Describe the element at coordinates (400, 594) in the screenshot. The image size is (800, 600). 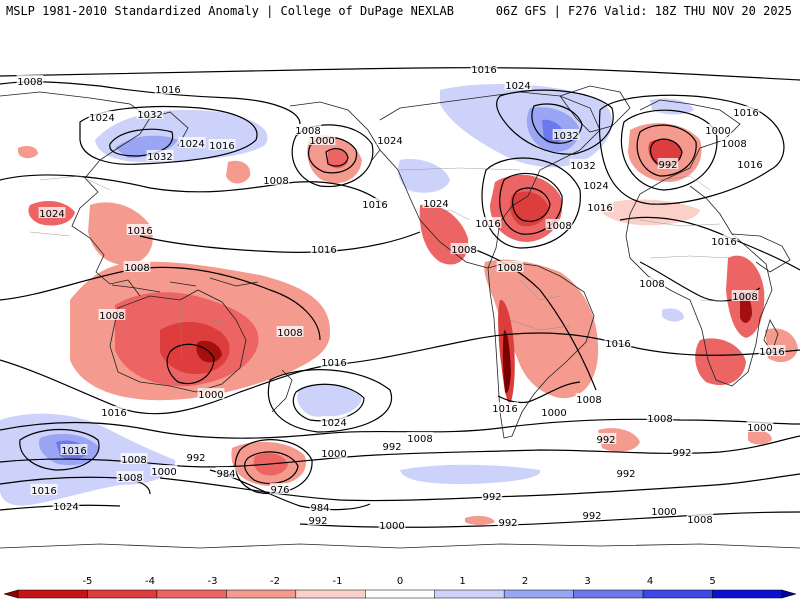
I see `colorbar-cells` at that location.